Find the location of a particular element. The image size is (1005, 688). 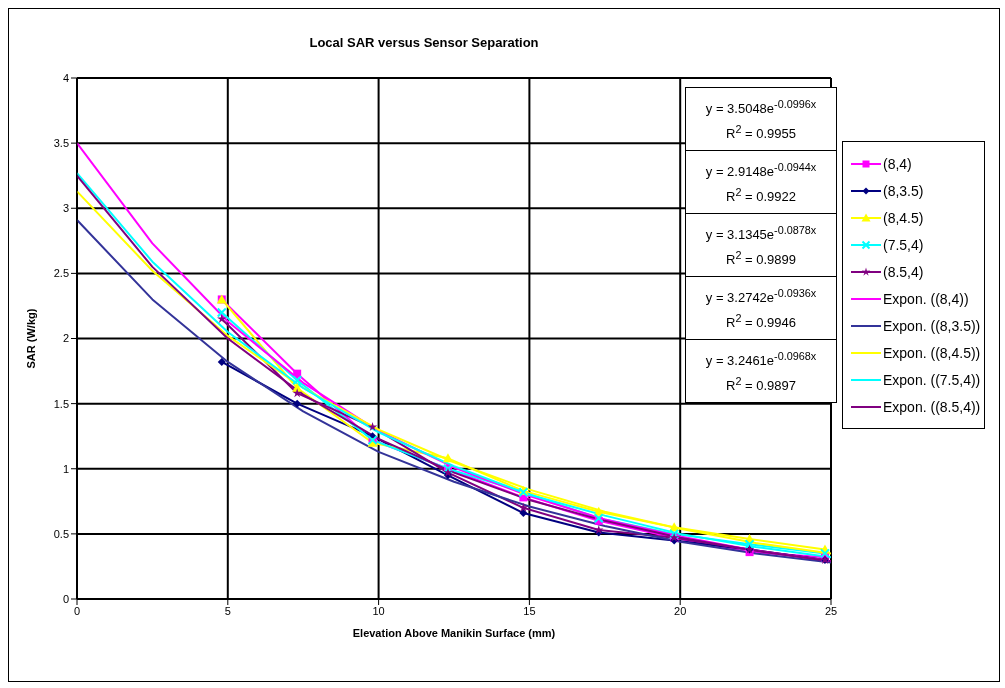

y-tick-label: 4 is located at coordinates (65, 77).